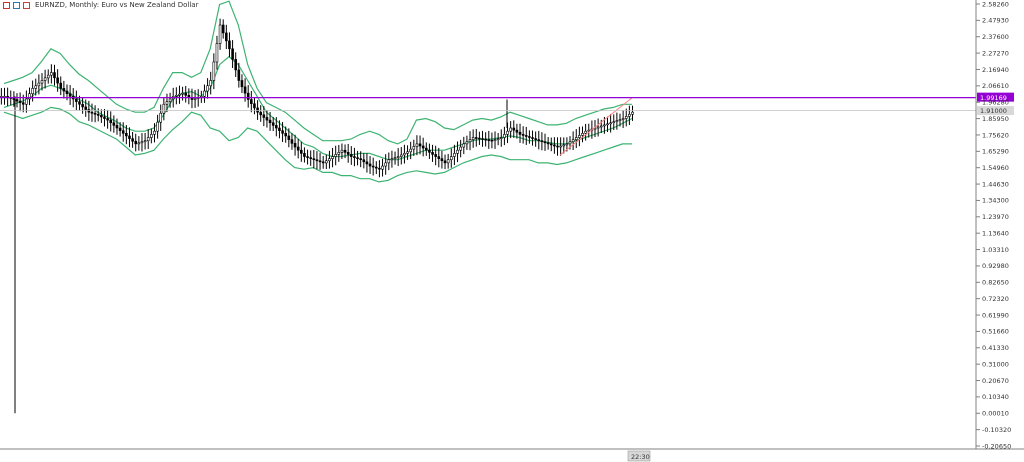 Image resolution: width=1024 pixels, height=462 pixels. What do you see at coordinates (995, 111) in the screenshot?
I see `bid-price-tag` at bounding box center [995, 111].